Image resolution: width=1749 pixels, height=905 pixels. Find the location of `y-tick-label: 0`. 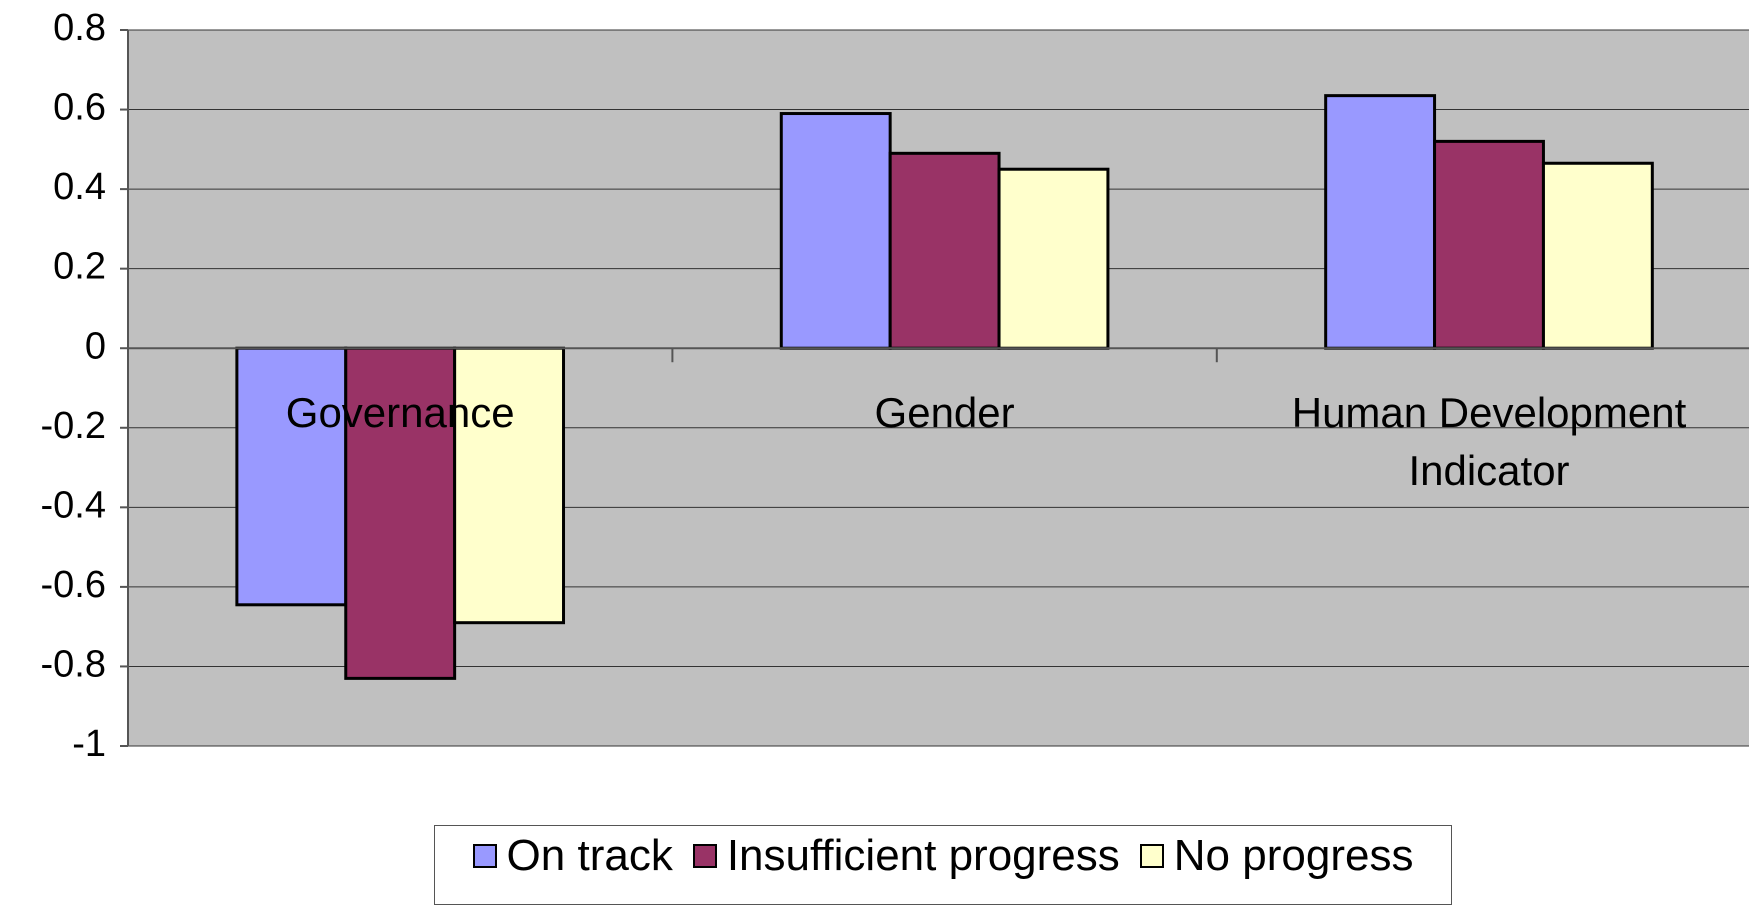

y-tick-label: 0 is located at coordinates (95, 346).